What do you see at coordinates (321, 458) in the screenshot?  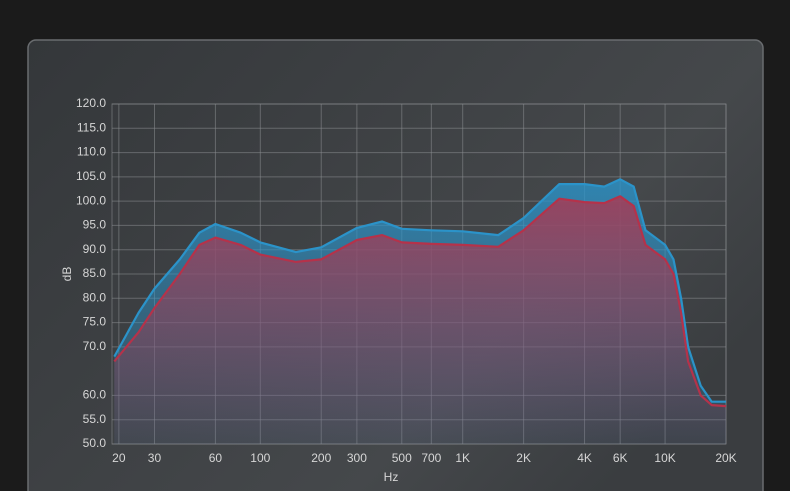 I see `x-tick-label: 200` at bounding box center [321, 458].